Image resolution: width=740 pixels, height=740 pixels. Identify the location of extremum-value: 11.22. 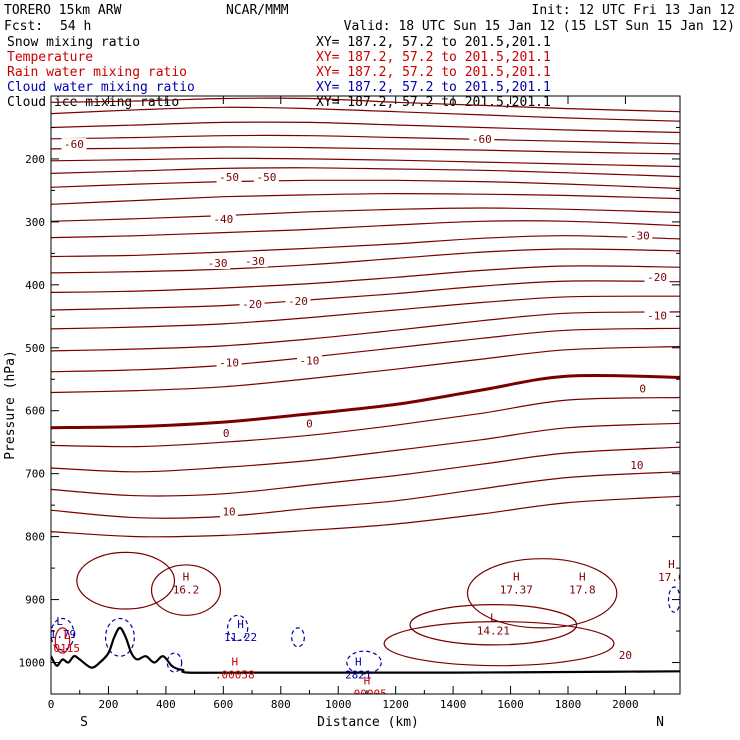
(240, 637).